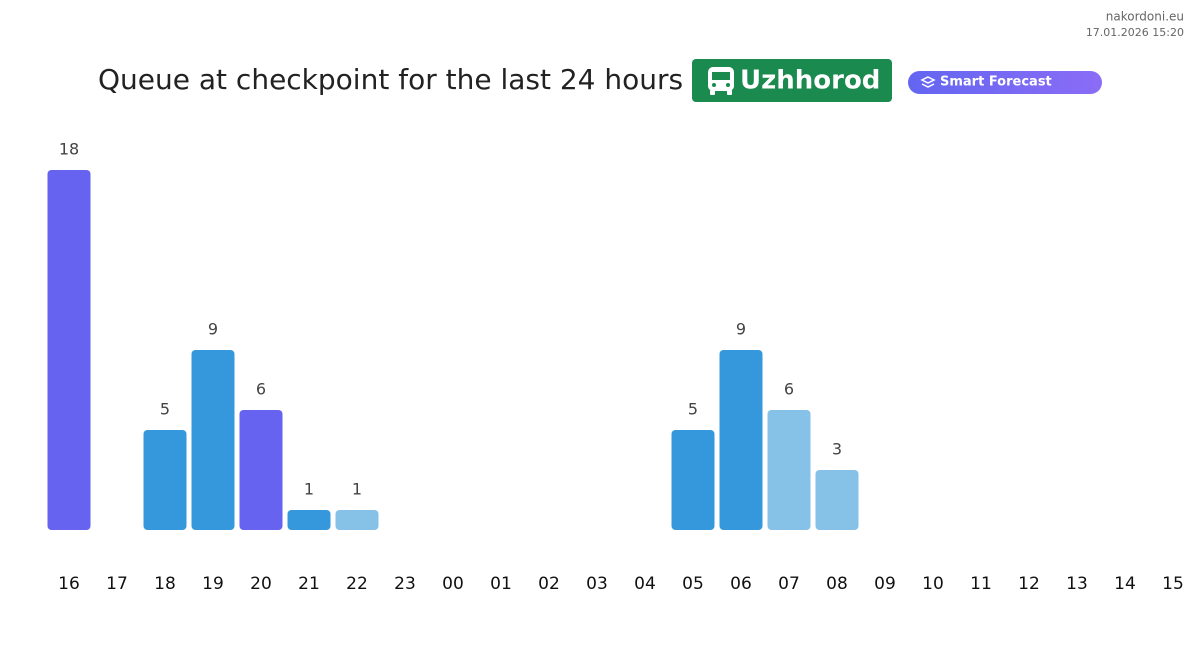 This screenshot has width=1200, height=651. I want to click on x-tick-label: 21, so click(309, 584).